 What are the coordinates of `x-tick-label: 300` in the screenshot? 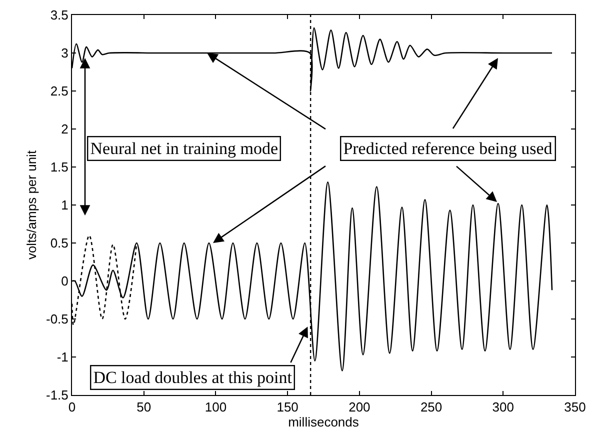 It's located at (503, 407).